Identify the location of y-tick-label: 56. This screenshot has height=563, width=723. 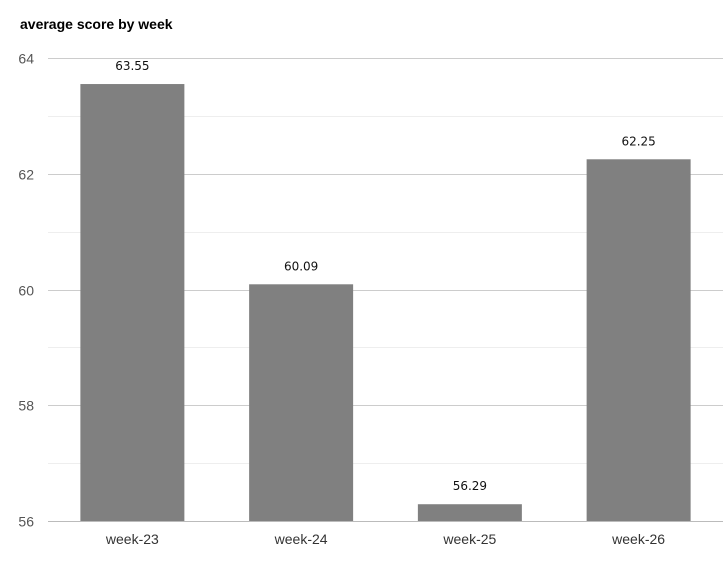
(26, 522).